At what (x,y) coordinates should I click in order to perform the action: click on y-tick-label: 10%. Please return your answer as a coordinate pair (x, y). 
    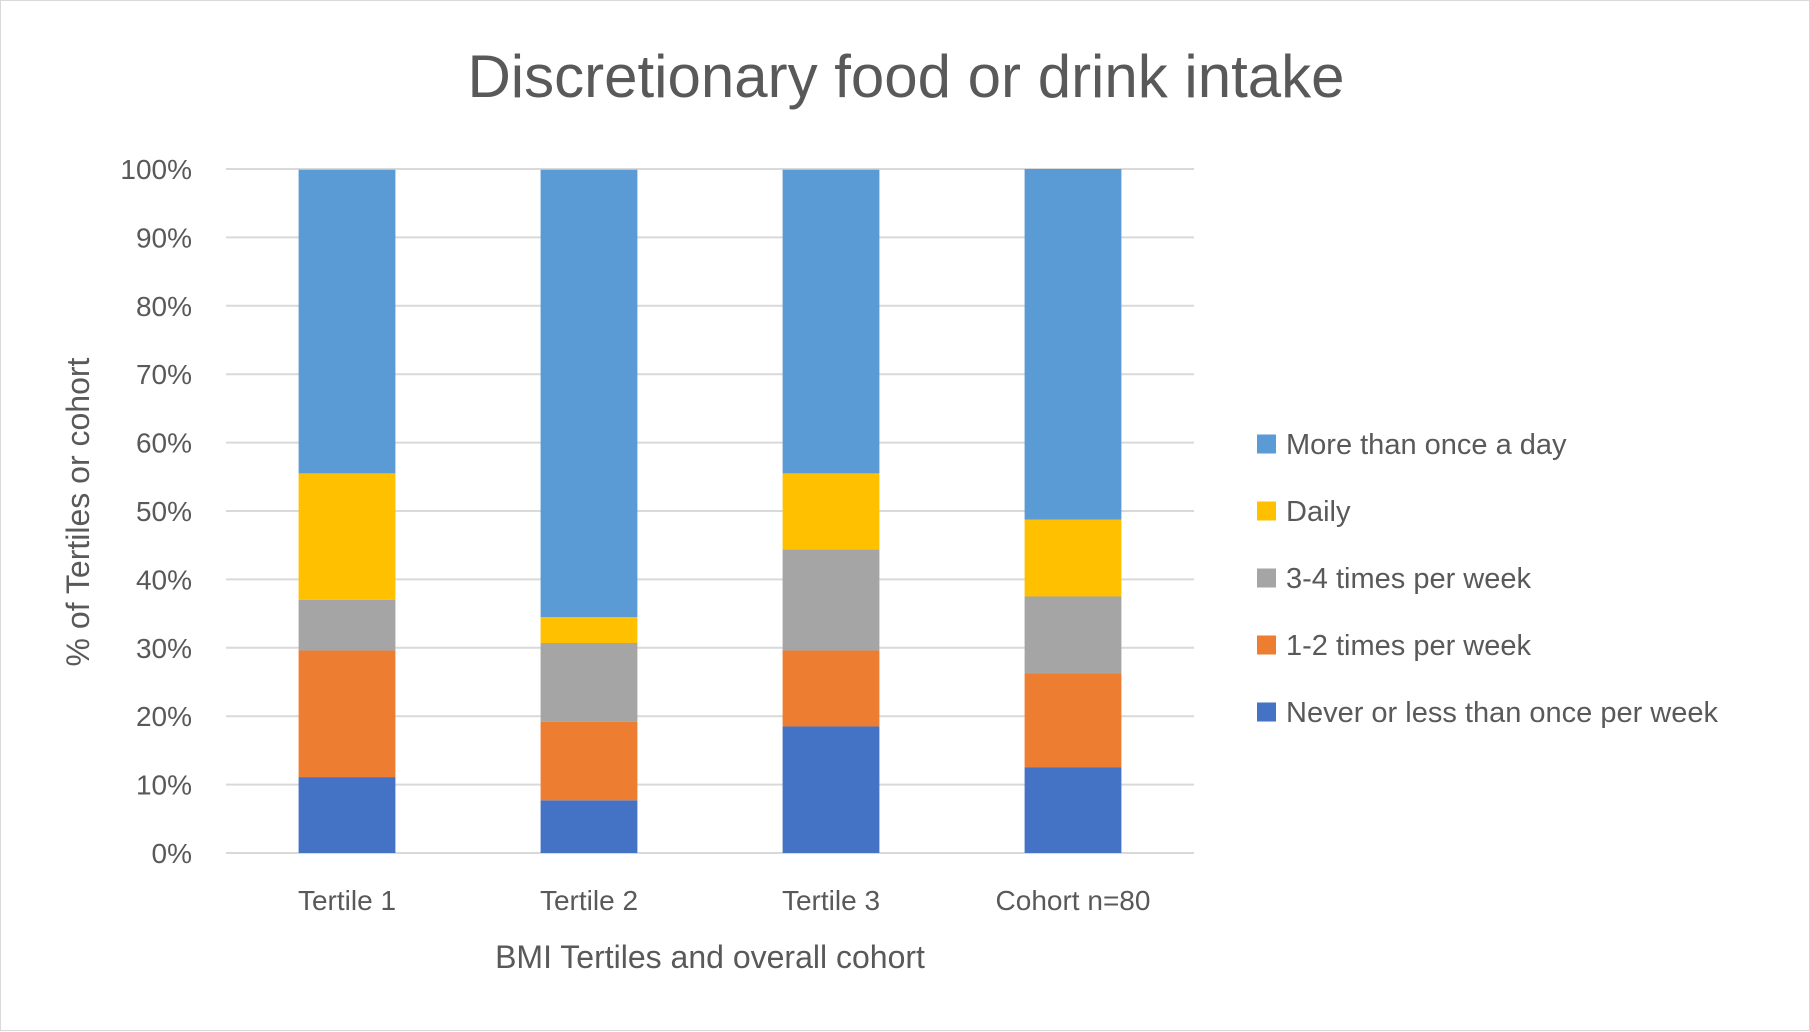
    Looking at the image, I should click on (164, 785).